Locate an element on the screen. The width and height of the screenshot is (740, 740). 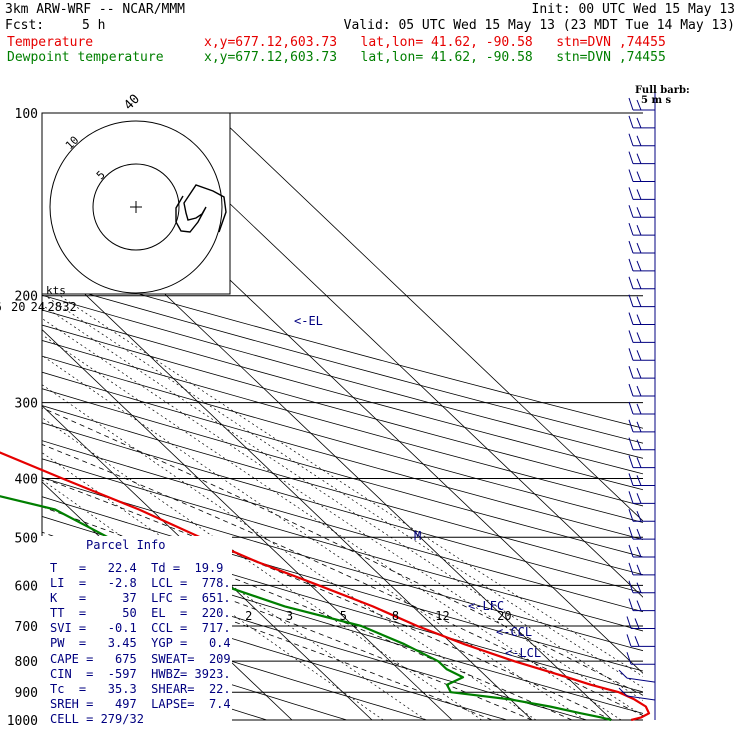
wind-barb is located at coordinates (641, 698).